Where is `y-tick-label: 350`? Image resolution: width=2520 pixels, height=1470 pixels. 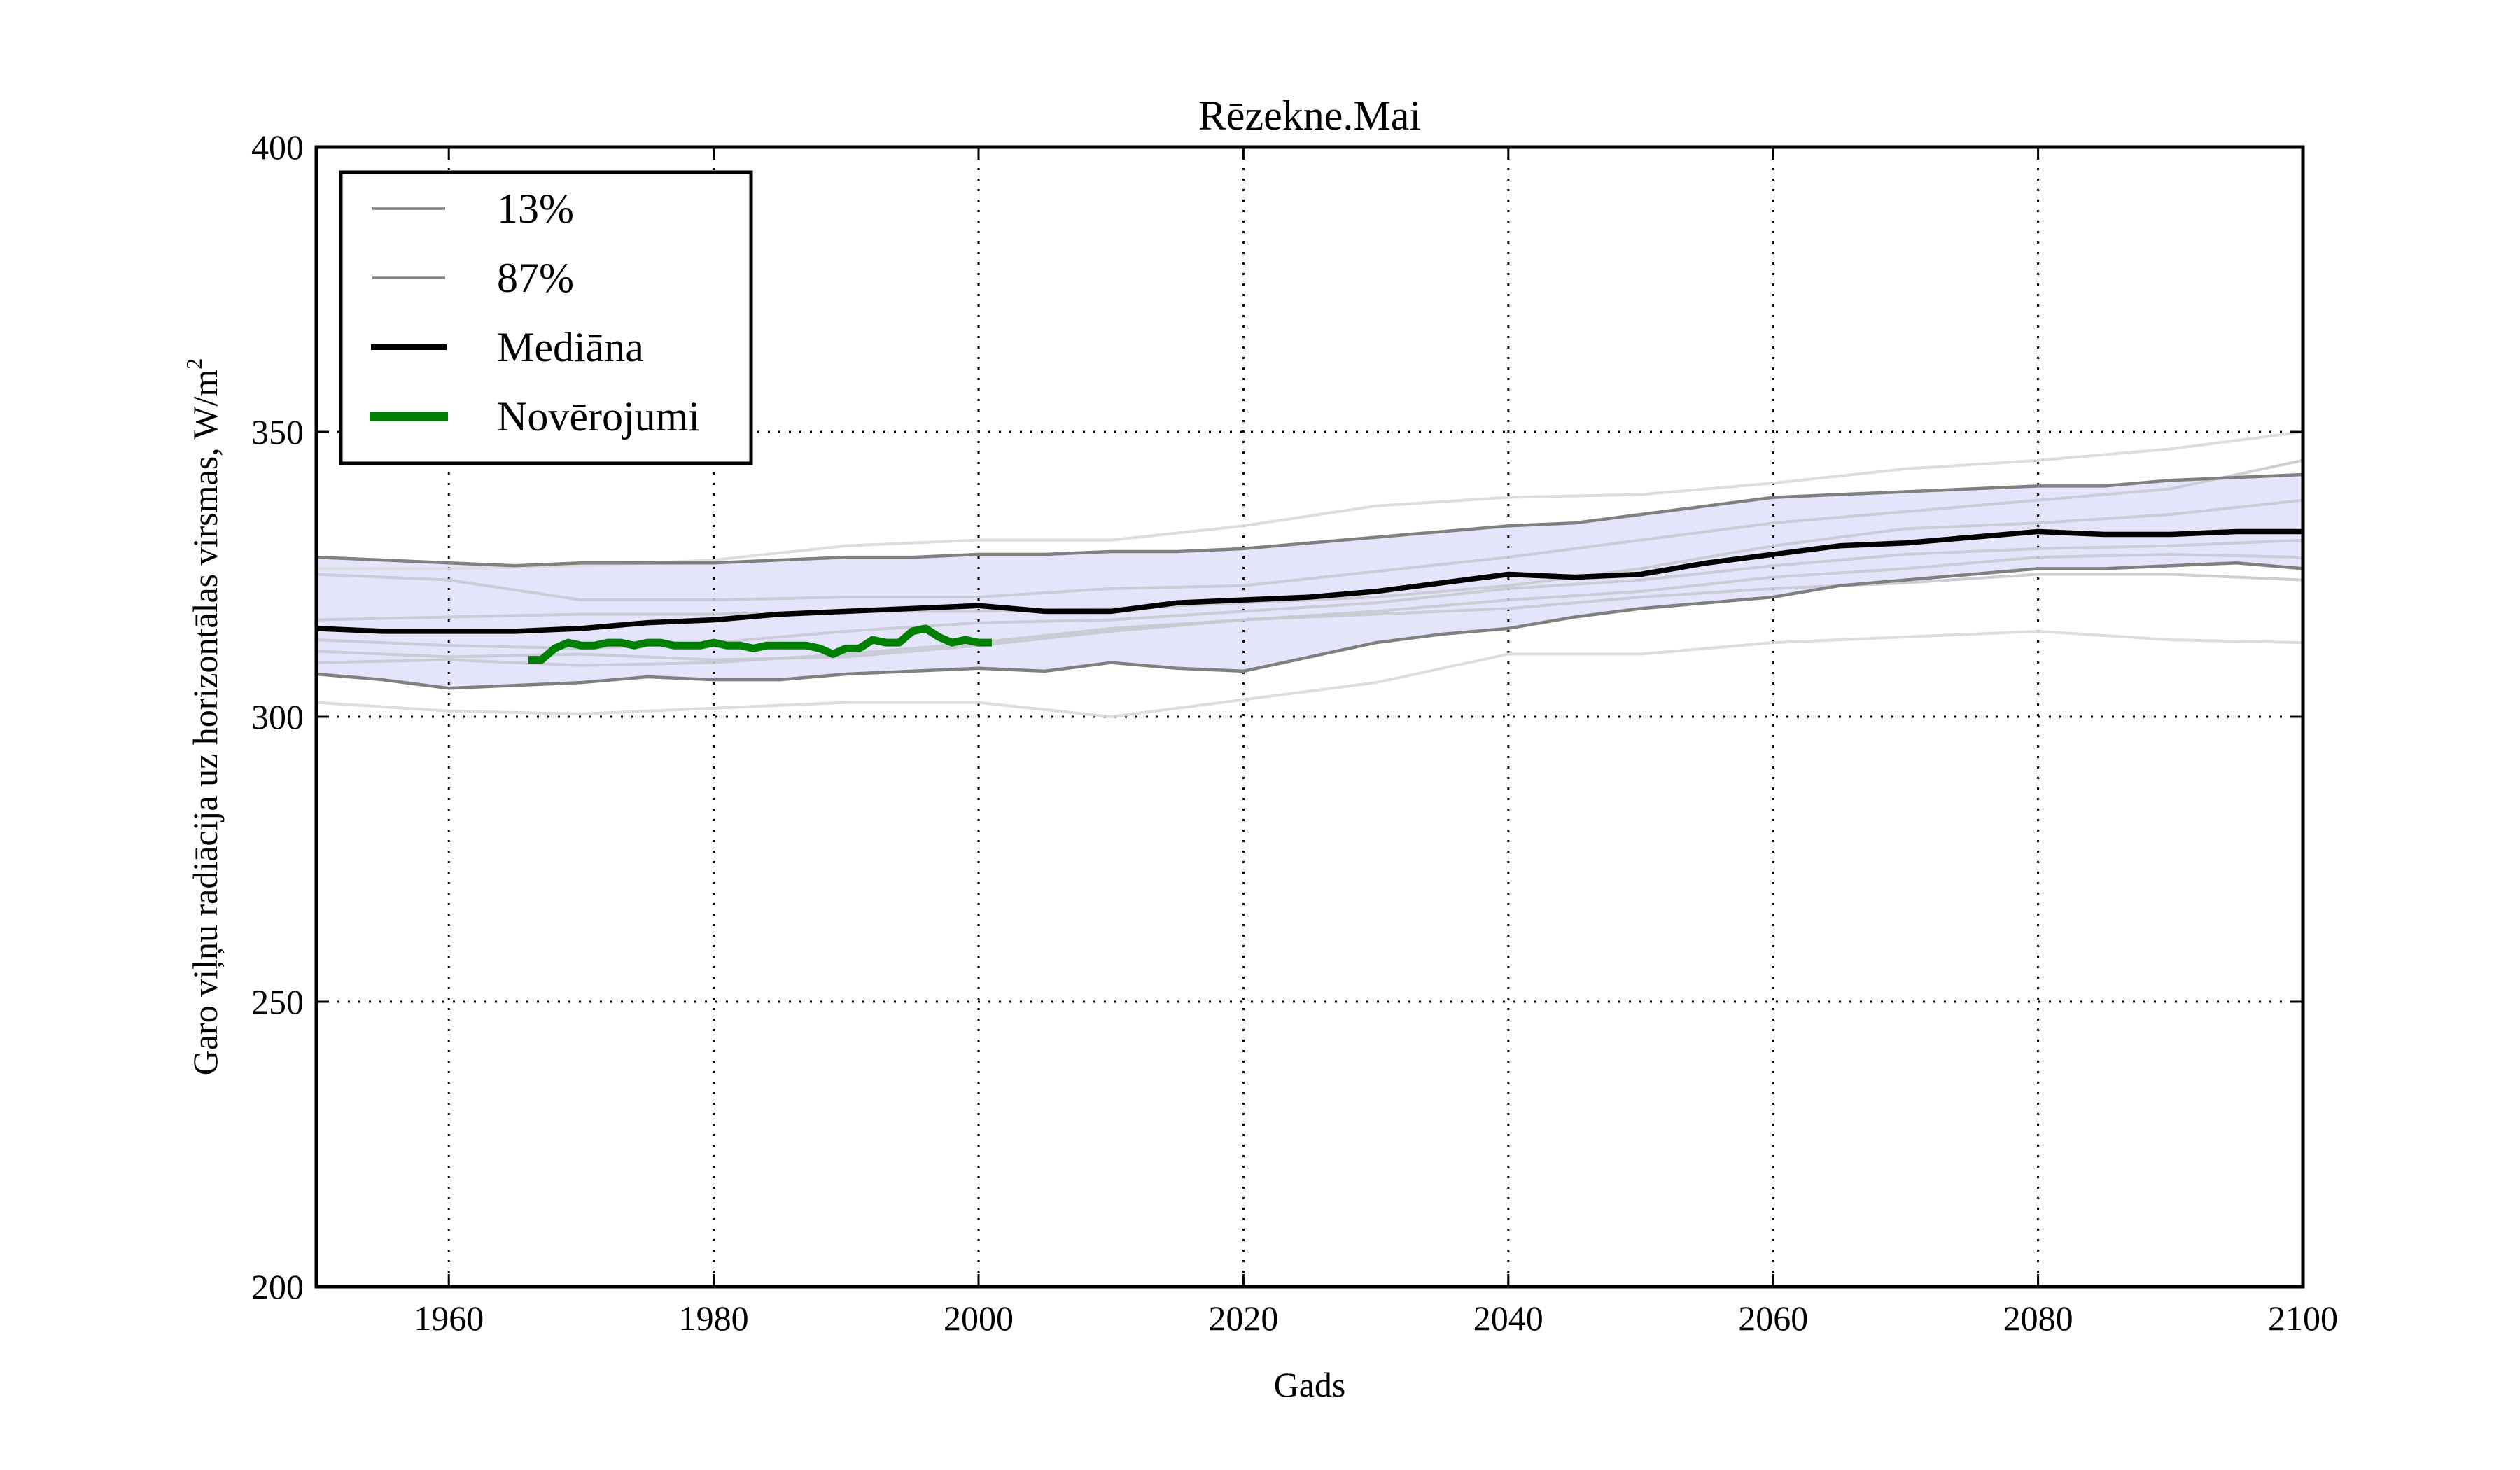 y-tick-label: 350 is located at coordinates (277, 431).